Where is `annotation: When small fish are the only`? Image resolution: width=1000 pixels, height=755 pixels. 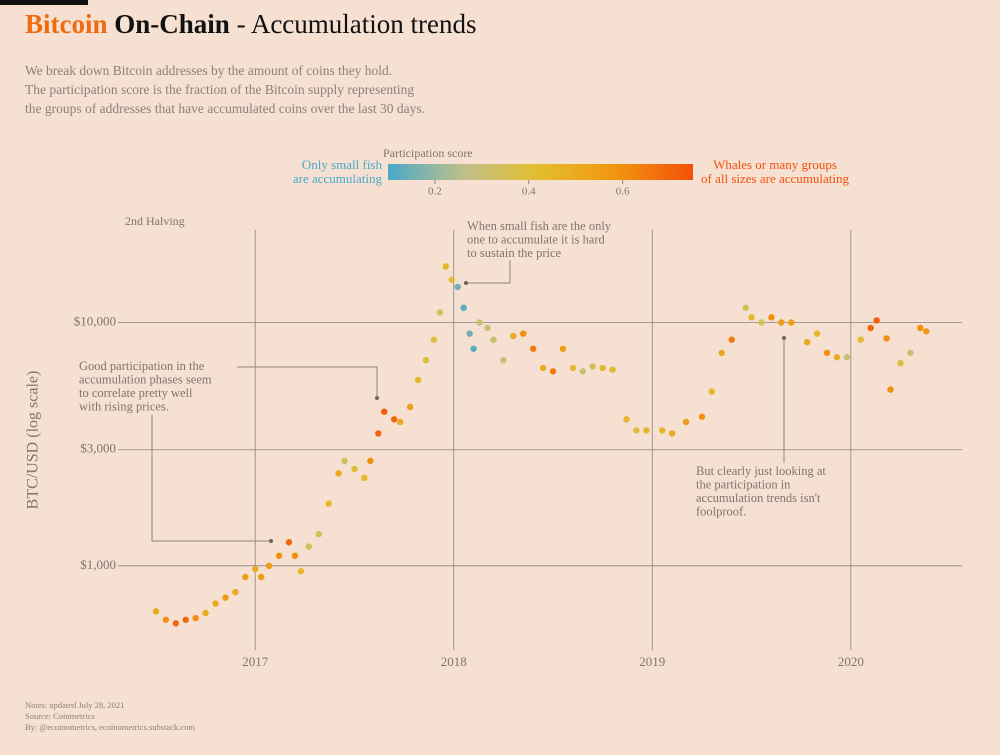
annotation: When small fish are the only is located at coordinates (539, 226).